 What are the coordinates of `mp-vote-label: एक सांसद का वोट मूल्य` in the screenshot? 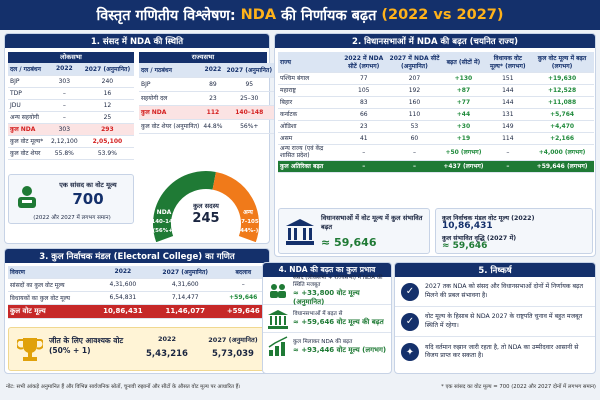 It's located at (88, 185).